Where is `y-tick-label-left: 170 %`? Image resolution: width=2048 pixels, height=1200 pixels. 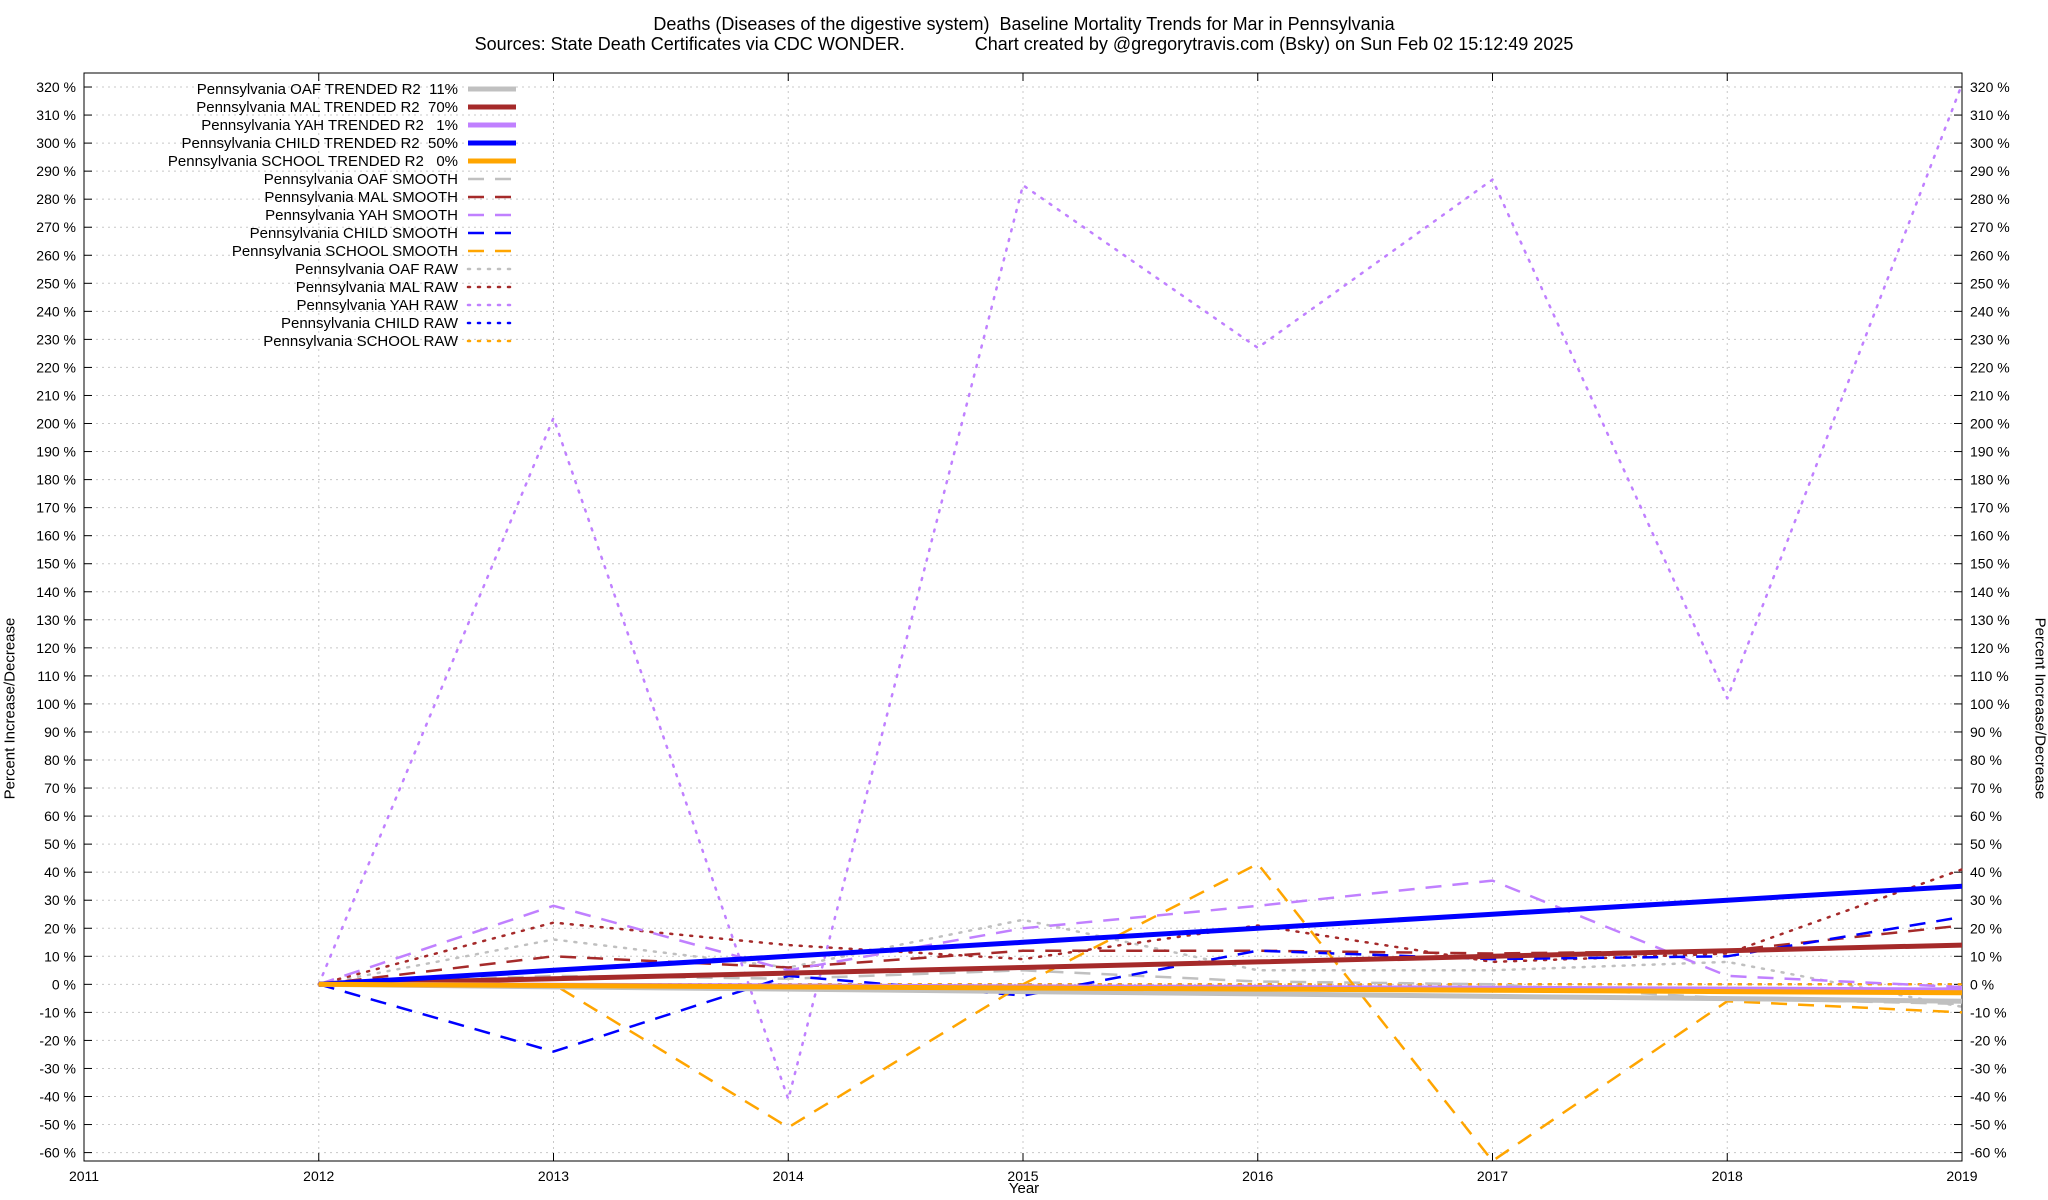 y-tick-label-left: 170 % is located at coordinates (56, 508).